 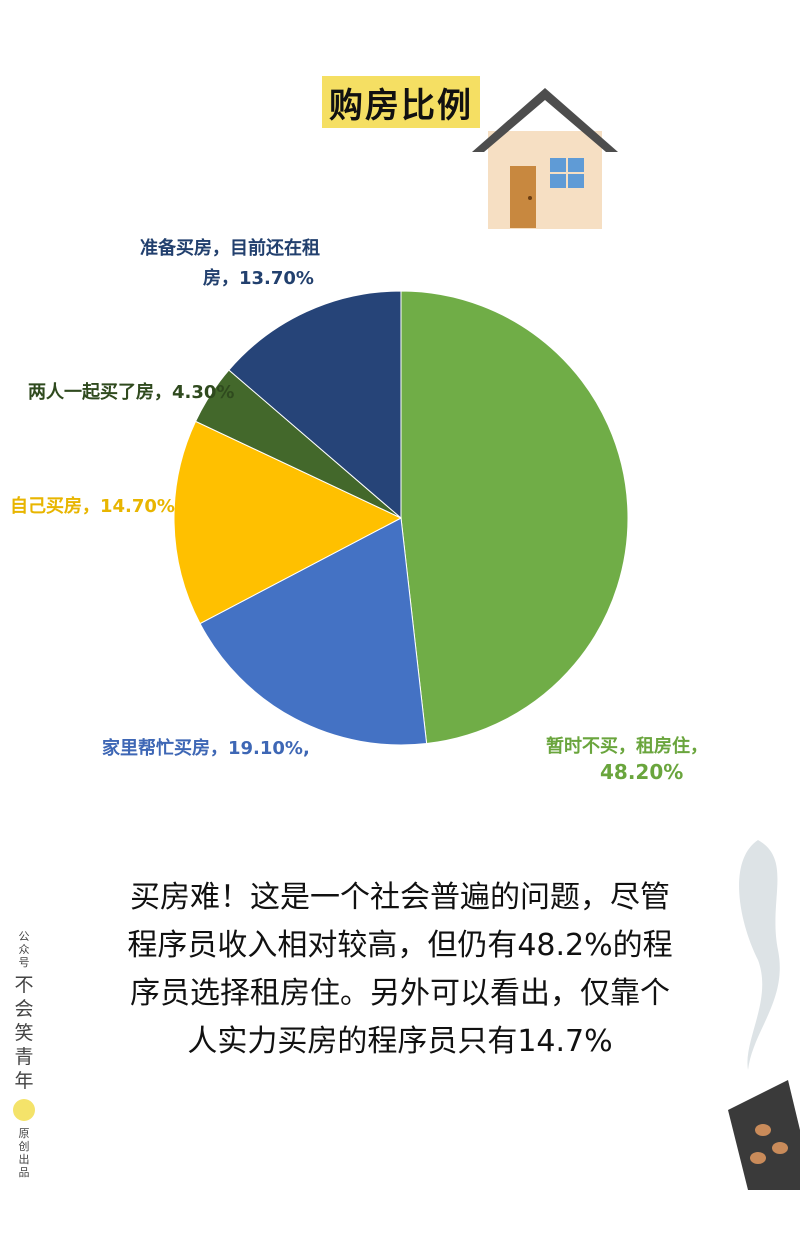 I want to click on value-slice-family: 19.10%,, so click(x=269, y=748).